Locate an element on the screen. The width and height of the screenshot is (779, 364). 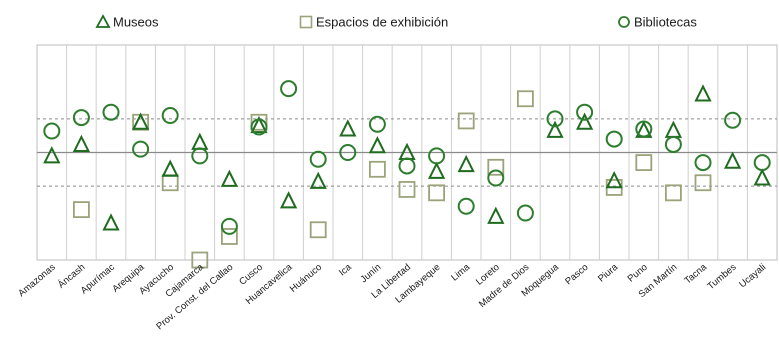
x-tick-label: Tumbes is located at coordinates (721, 277).